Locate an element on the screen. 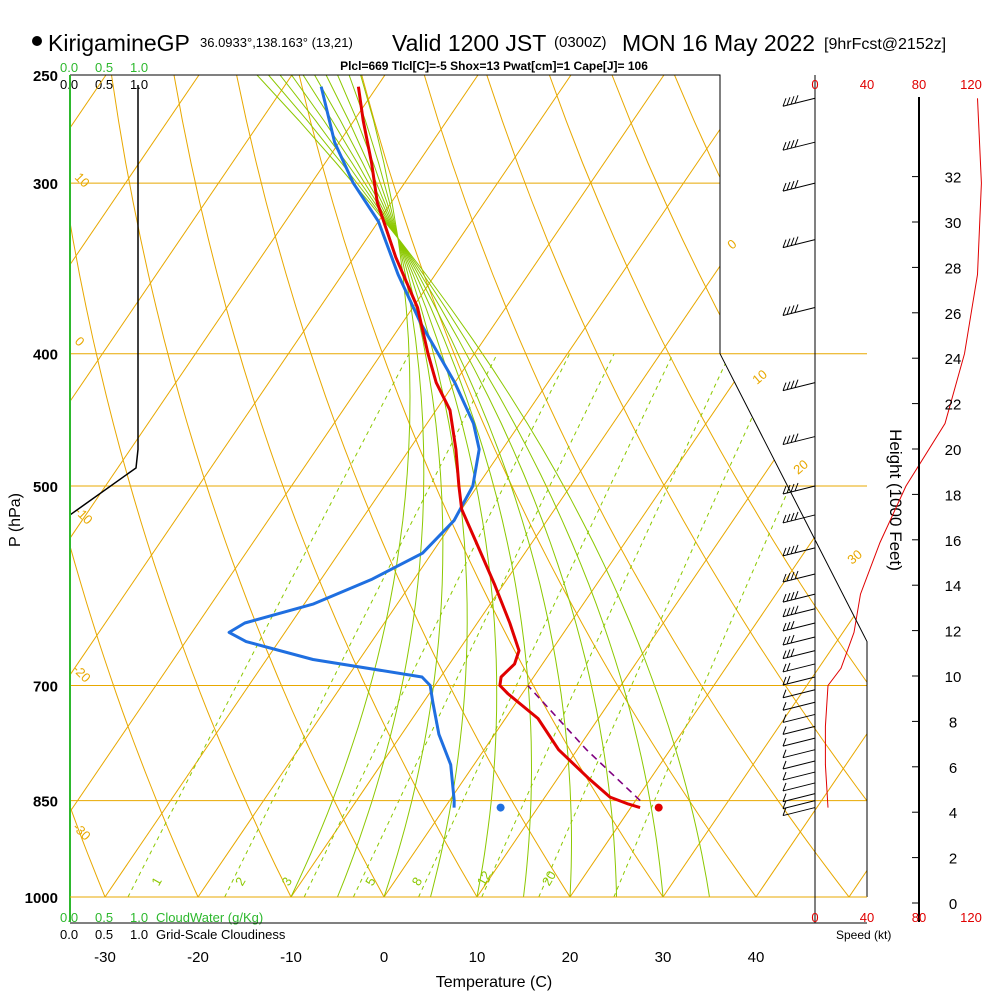  height-axis-title: Height (1000 Feet) is located at coordinates (895, 500).